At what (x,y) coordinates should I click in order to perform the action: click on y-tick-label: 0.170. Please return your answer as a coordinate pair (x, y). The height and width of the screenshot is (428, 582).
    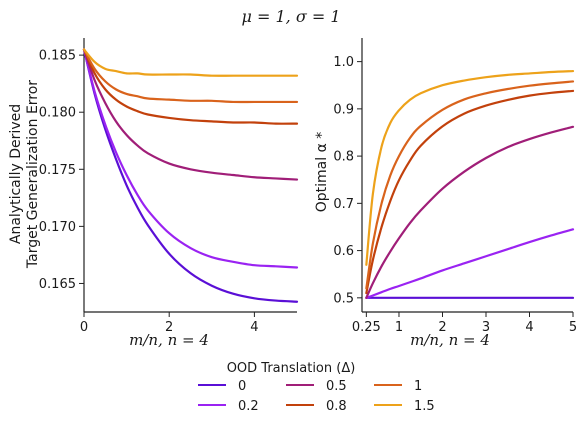
    Looking at the image, I should click on (57, 227).